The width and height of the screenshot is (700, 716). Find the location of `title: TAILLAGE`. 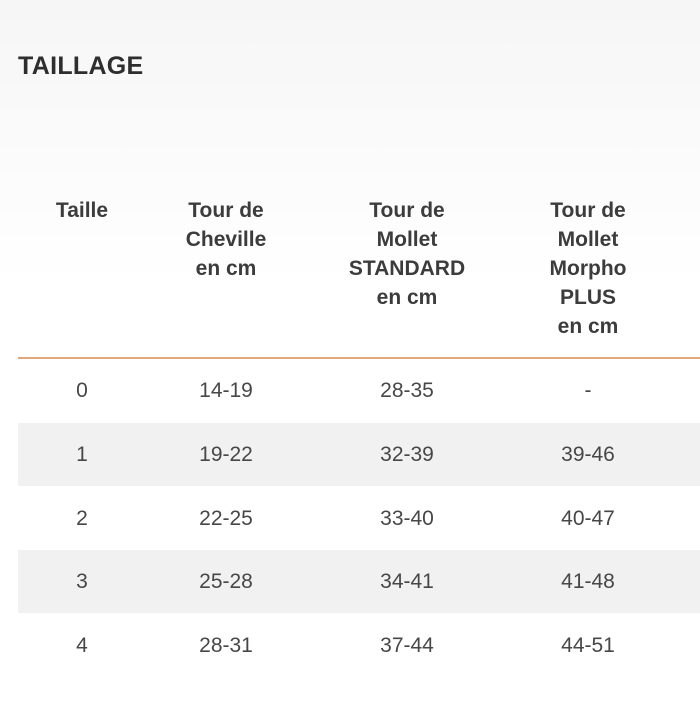

title: TAILLAGE is located at coordinates (81, 66).